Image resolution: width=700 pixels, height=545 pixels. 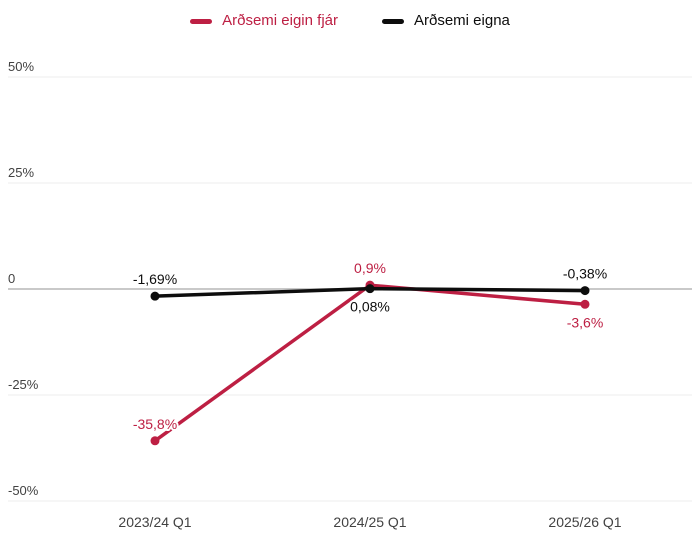 What do you see at coordinates (155, 424) in the screenshot?
I see `data-point-label: -35,8%` at bounding box center [155, 424].